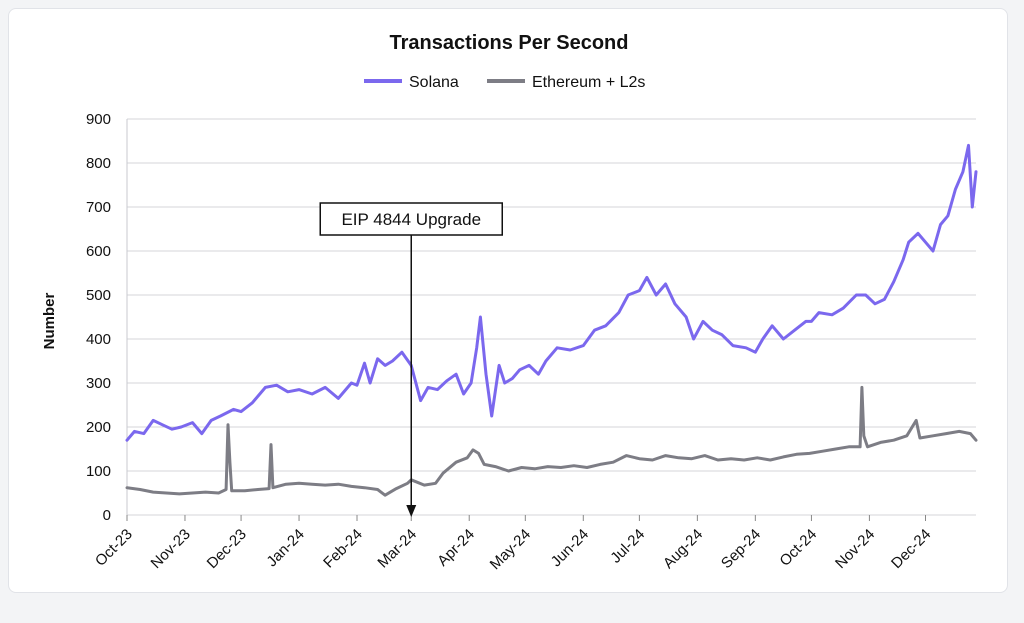 This screenshot has width=1024, height=623. What do you see at coordinates (285, 548) in the screenshot?
I see `x-tick-label: Jan-24` at bounding box center [285, 548].